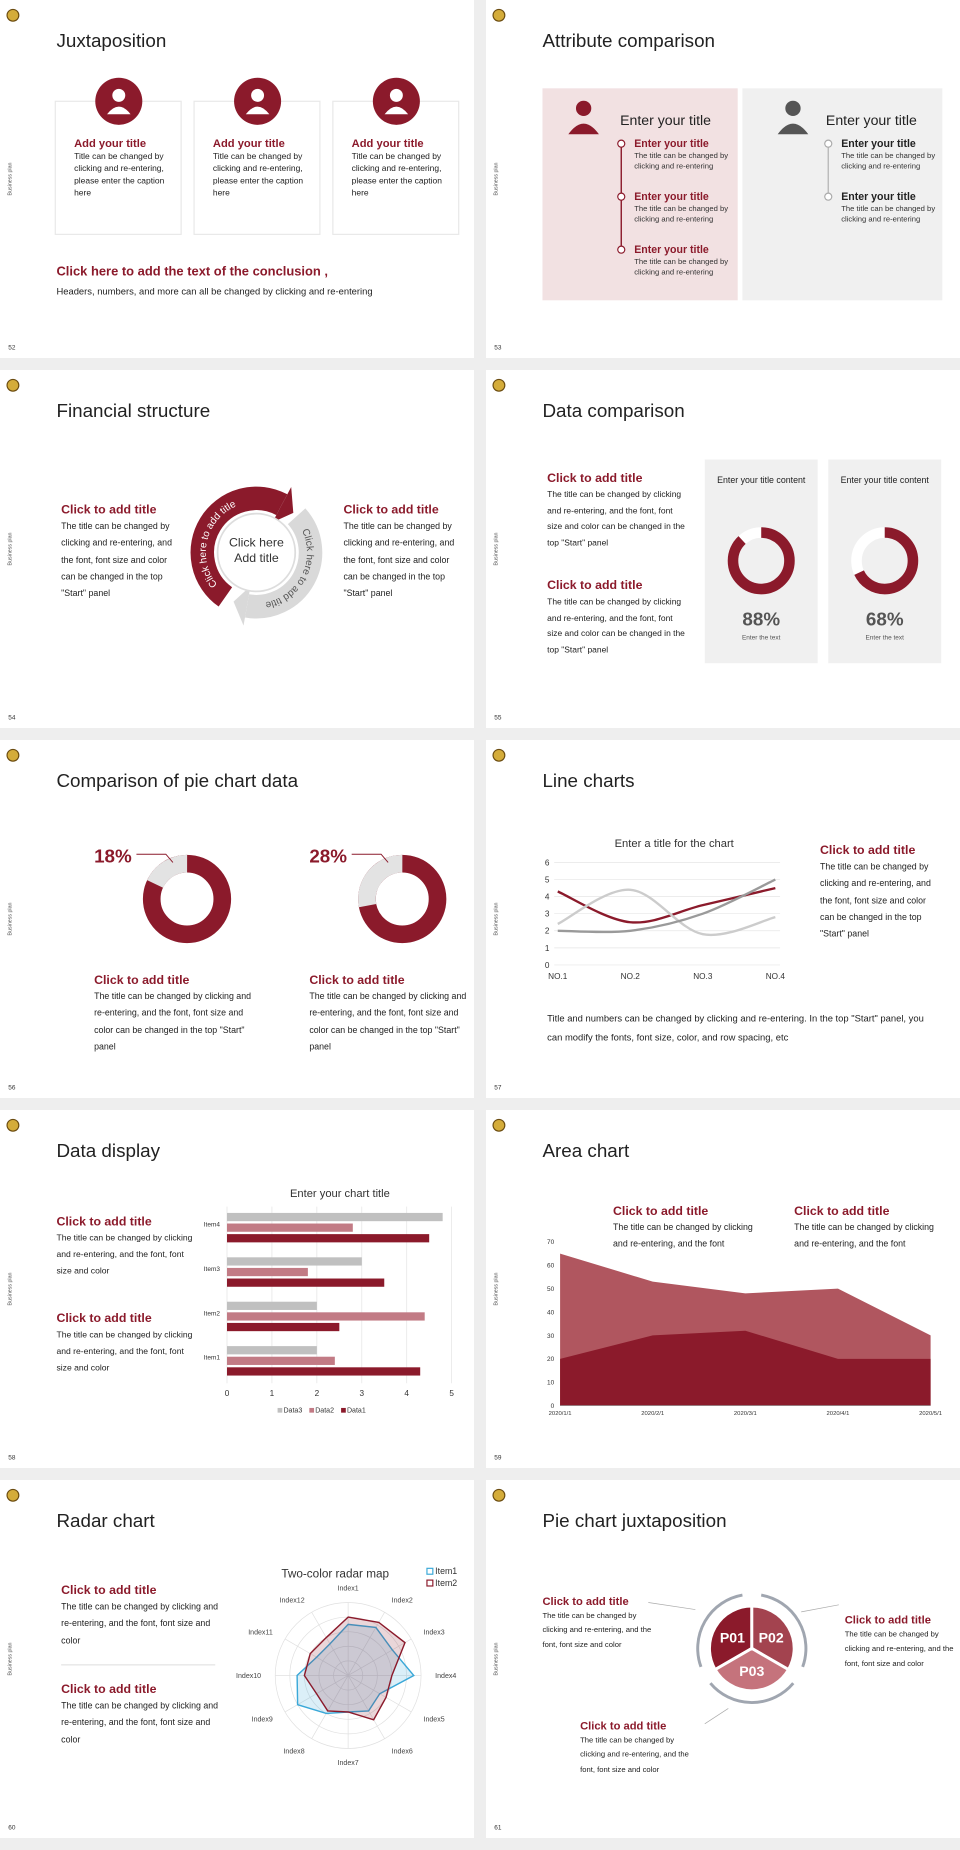 This screenshot has height=1850, width=960. What do you see at coordinates (108, 1150) in the screenshot?
I see `slide-title: Data display` at bounding box center [108, 1150].